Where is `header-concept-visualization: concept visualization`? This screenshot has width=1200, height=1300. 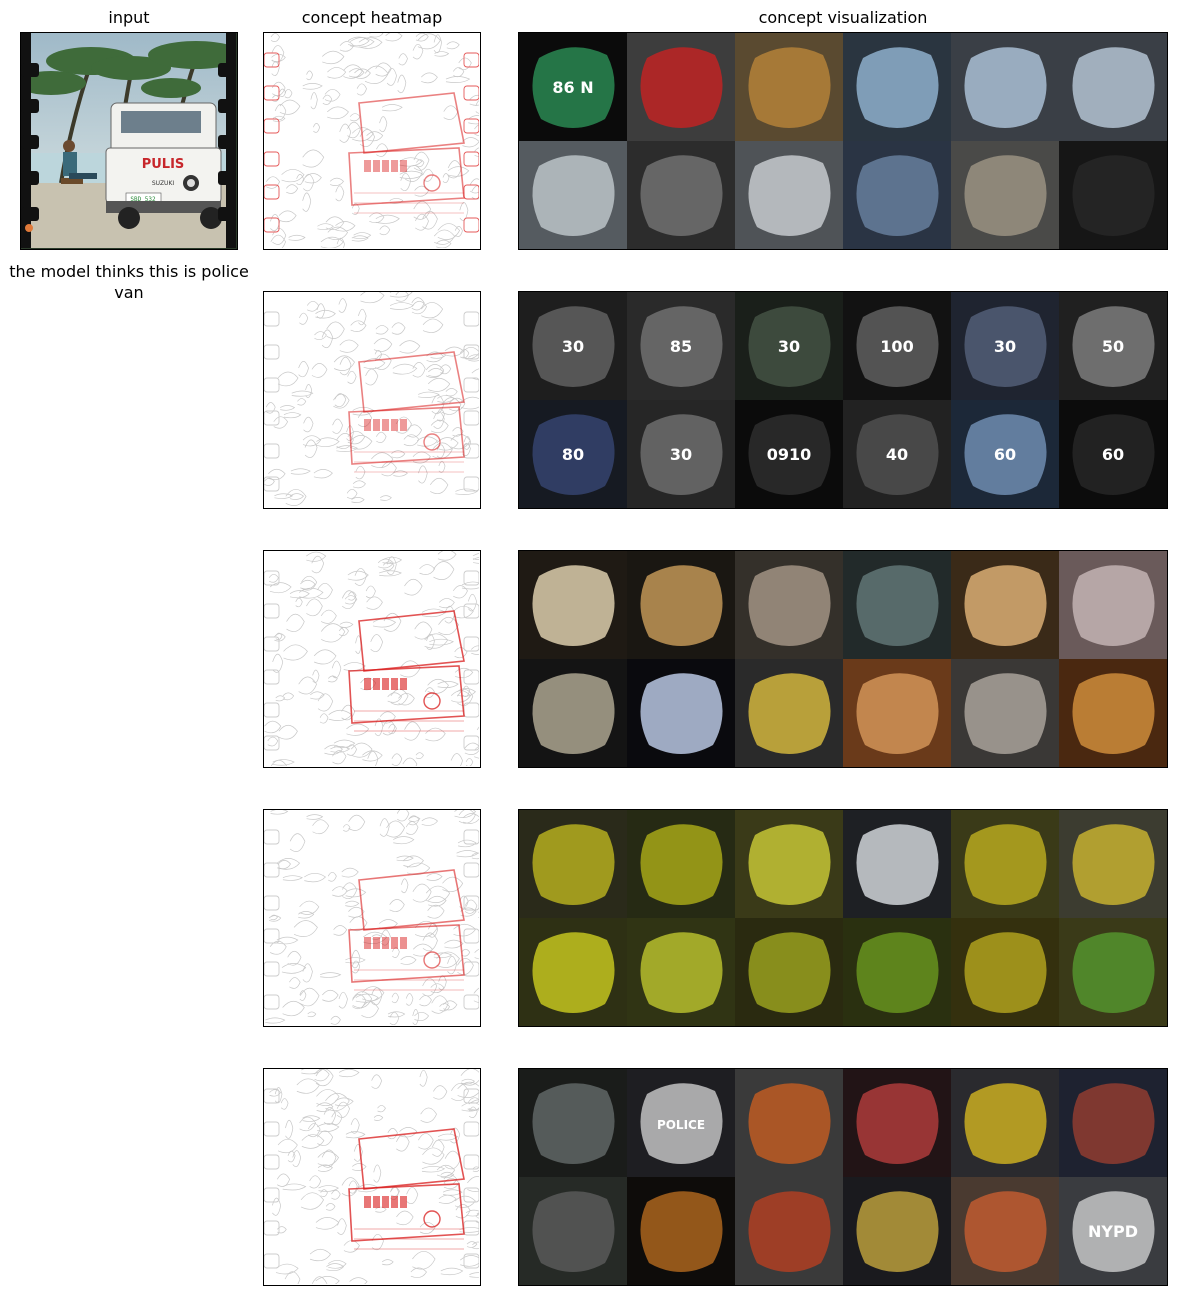
header-concept-visualization: concept visualization is located at coordinates (843, 17).